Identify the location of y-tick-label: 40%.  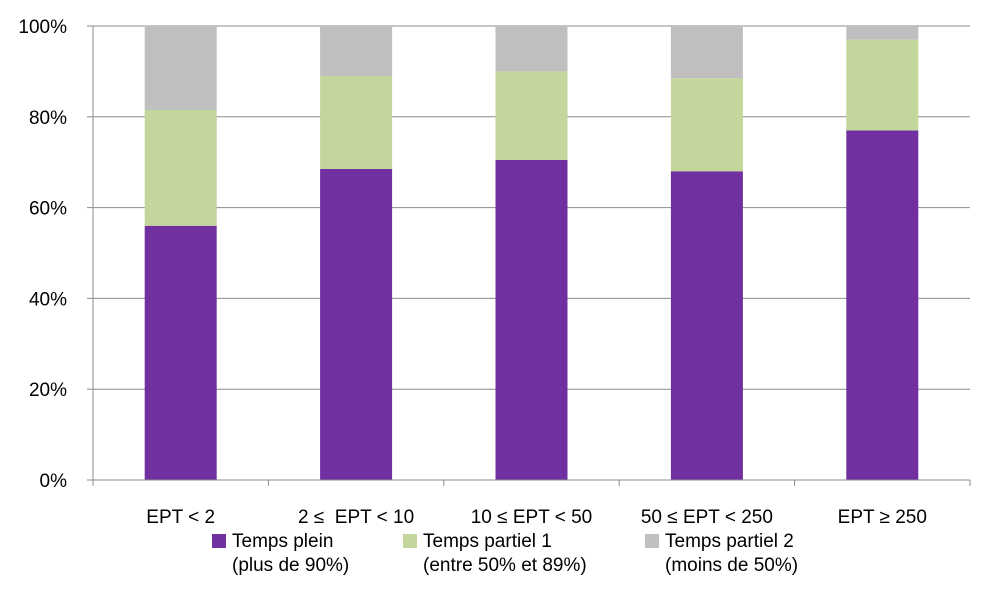
(48, 299).